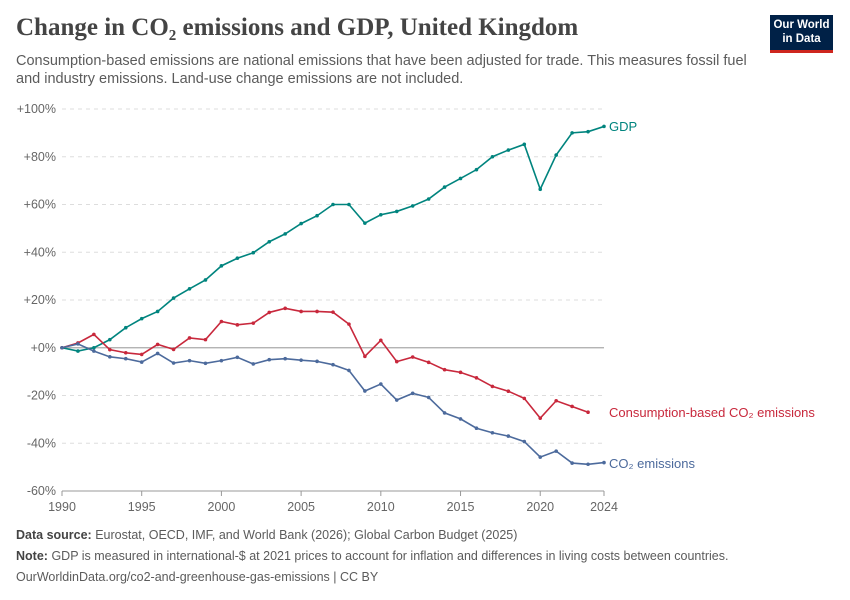 The image size is (850, 600). What do you see at coordinates (43, 348) in the screenshot?
I see `y-tick-label: +0%` at bounding box center [43, 348].